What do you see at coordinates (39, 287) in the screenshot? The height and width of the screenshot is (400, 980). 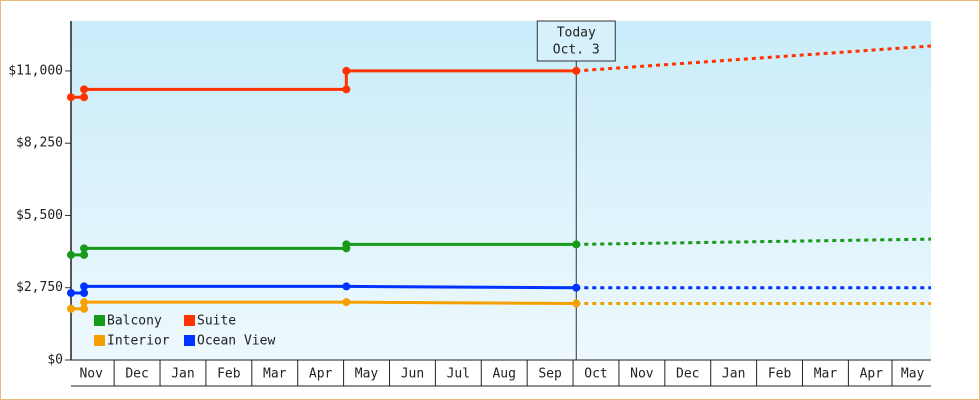 I see `y-tick-label: $2,750` at bounding box center [39, 287].